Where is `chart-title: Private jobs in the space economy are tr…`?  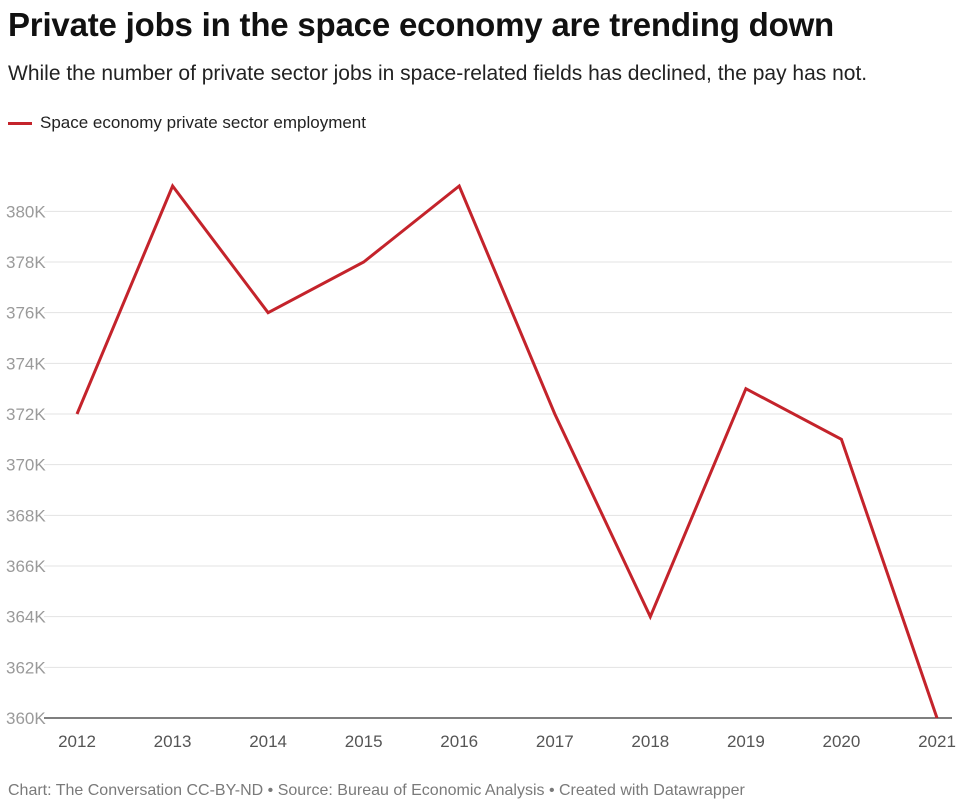
chart-title: Private jobs in the space economy are tr… is located at coordinates (421, 24).